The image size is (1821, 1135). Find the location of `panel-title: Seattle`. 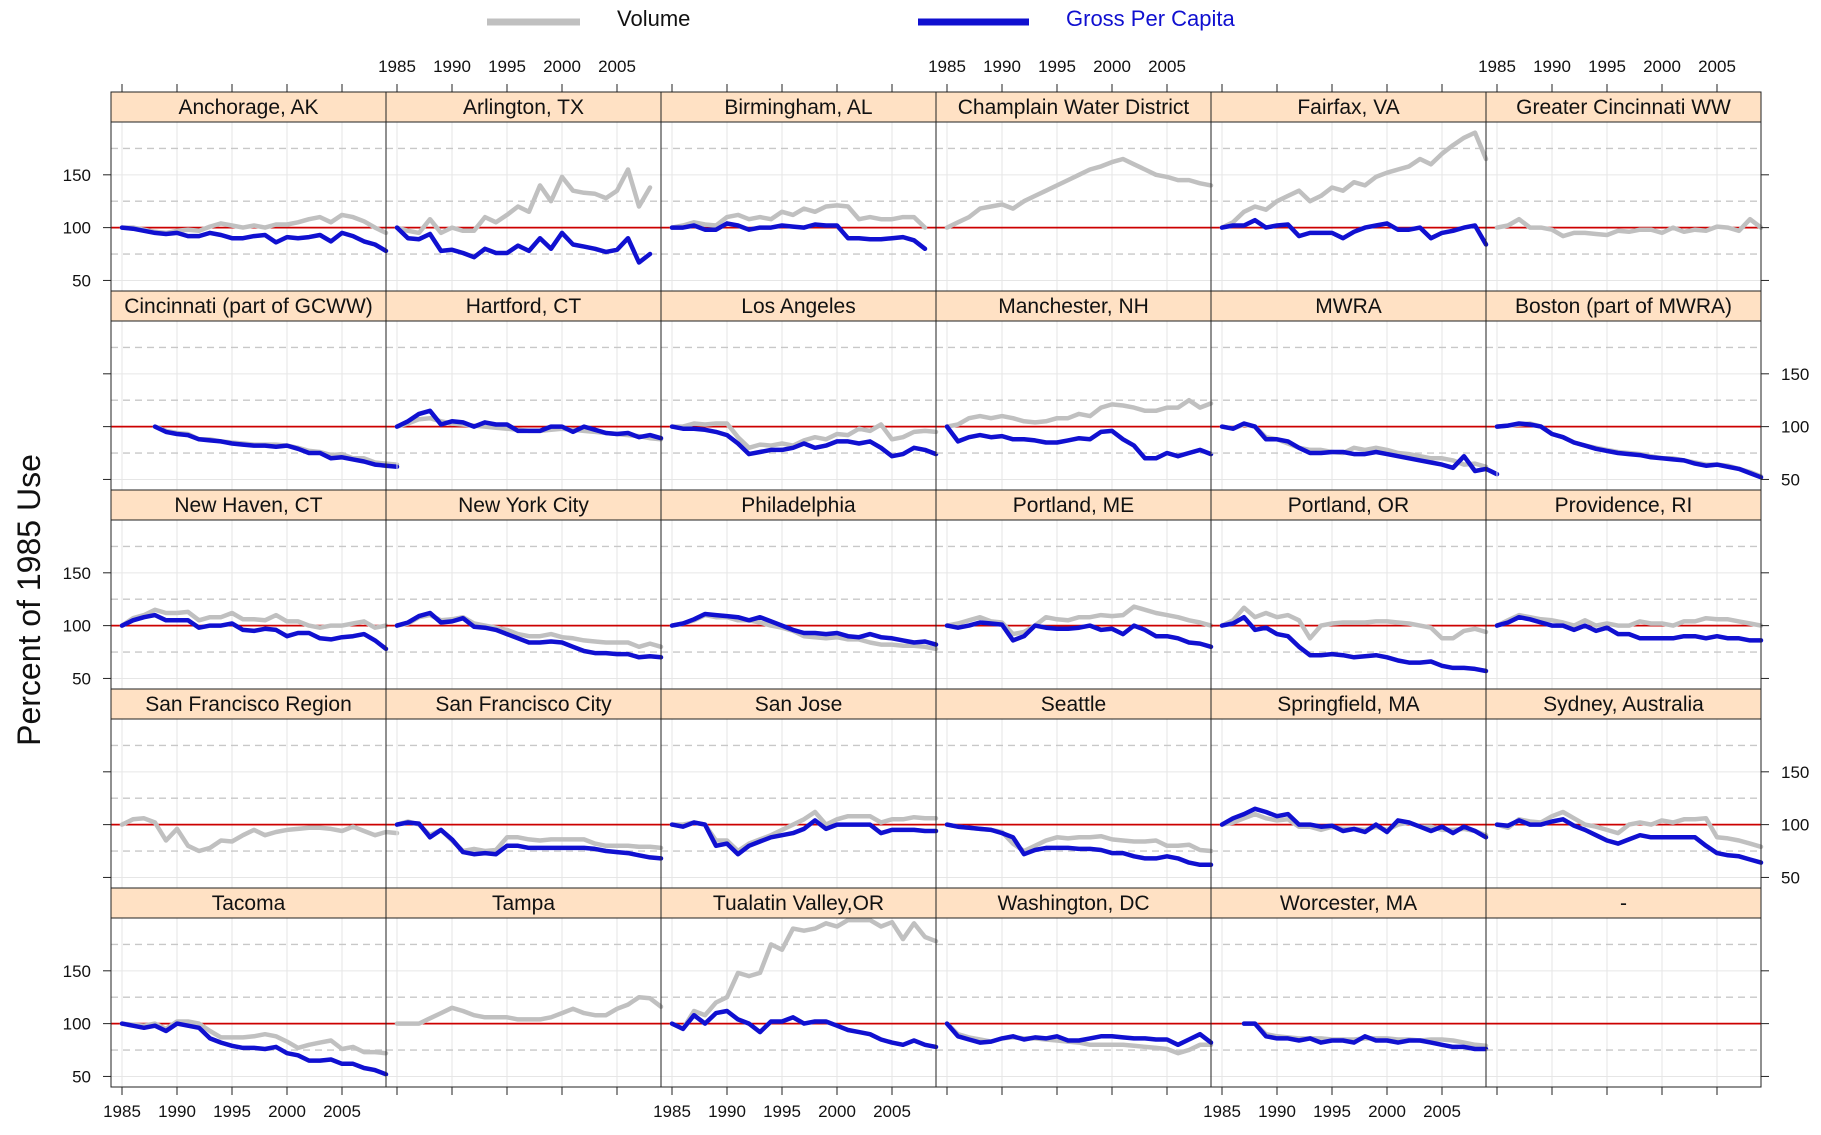

panel-title: Seattle is located at coordinates (1073, 704).